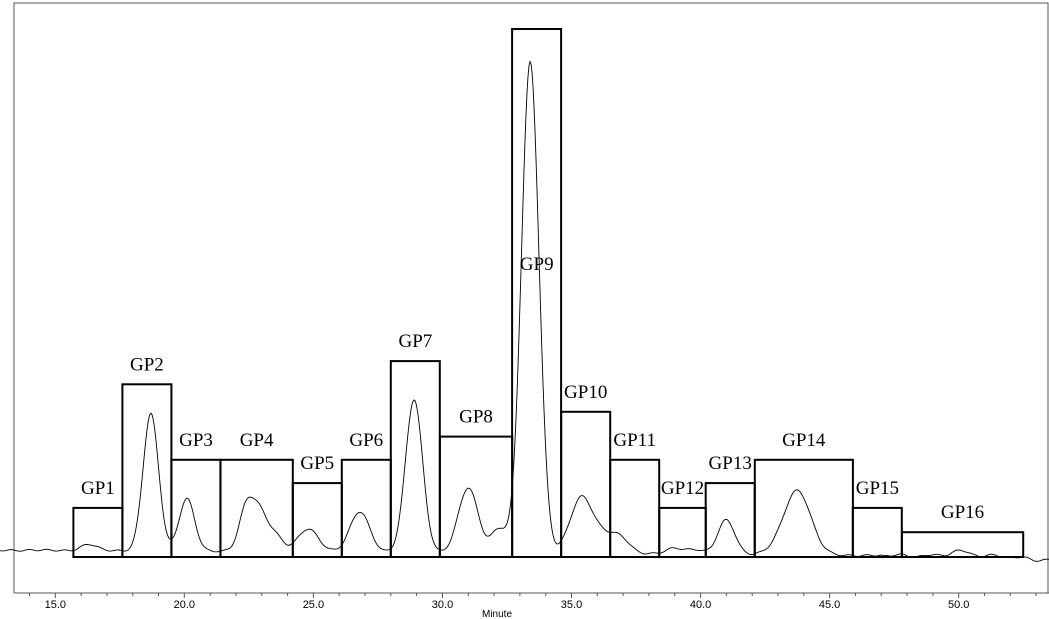 Image resolution: width=1049 pixels, height=619 pixels. I want to click on group-label-gp5: GP5, so click(317, 463).